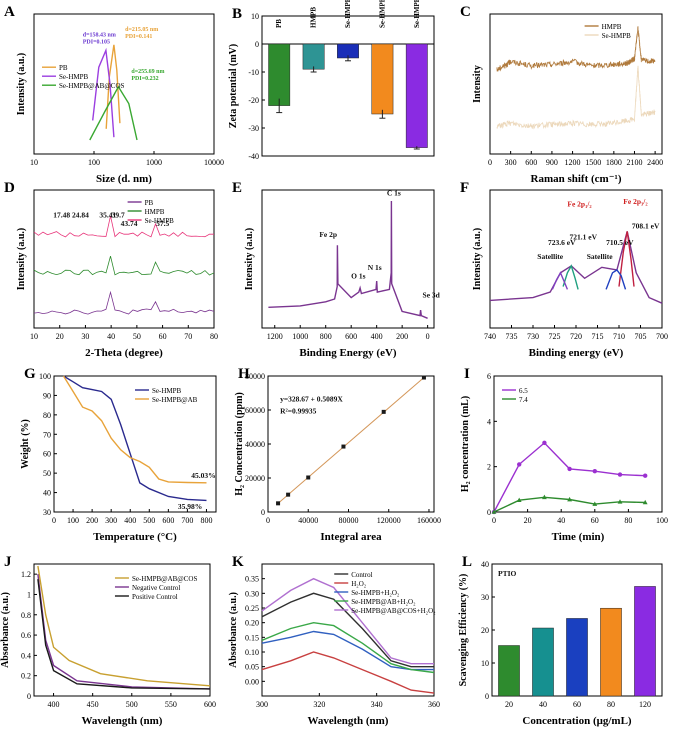 This screenshot has width=685, height=754. Describe the element at coordinates (162, 223) in the screenshot. I see `annotation: 57.5` at that location.